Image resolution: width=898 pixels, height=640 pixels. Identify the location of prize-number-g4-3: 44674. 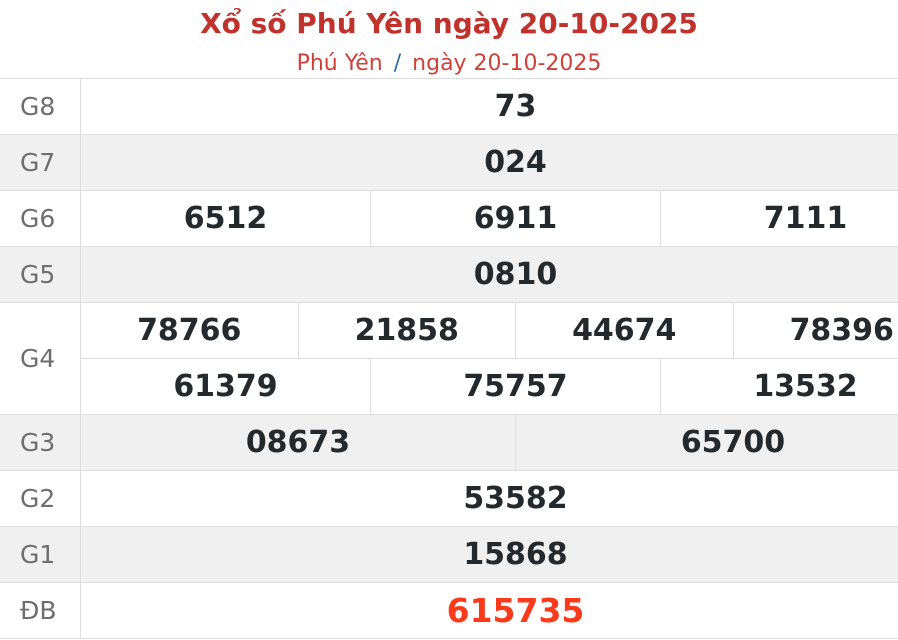
(625, 330).